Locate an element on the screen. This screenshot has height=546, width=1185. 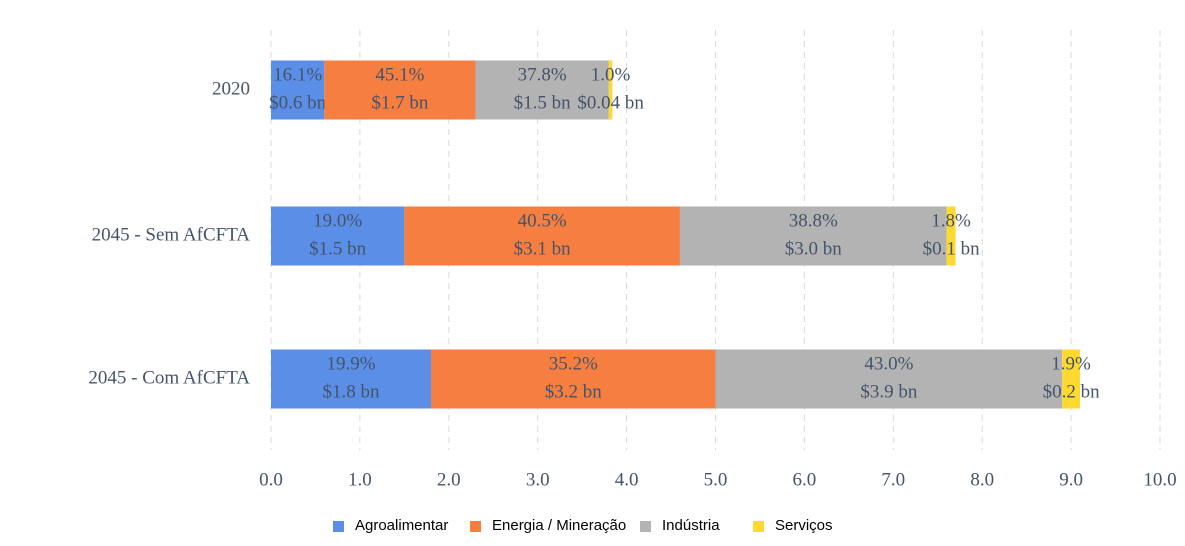
value-label: $0.1 bn is located at coordinates (952, 248).